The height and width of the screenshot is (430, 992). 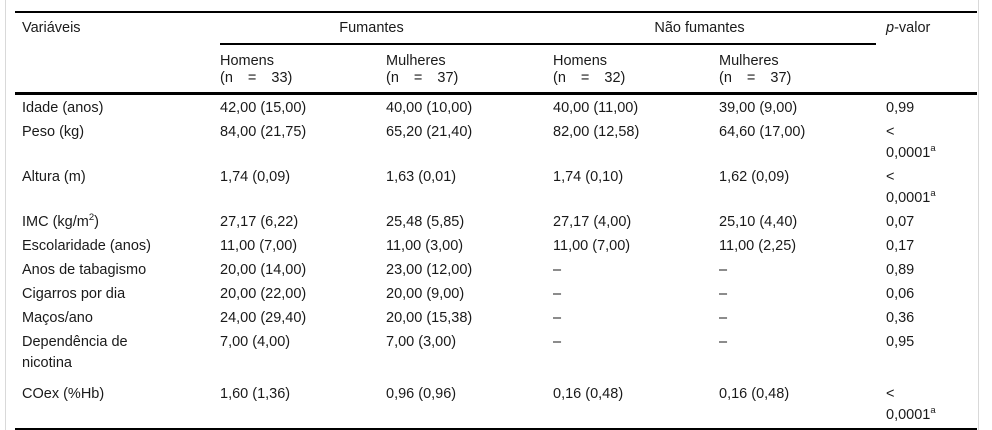 I want to click on p-value-cell: 0,89, so click(x=900, y=269).